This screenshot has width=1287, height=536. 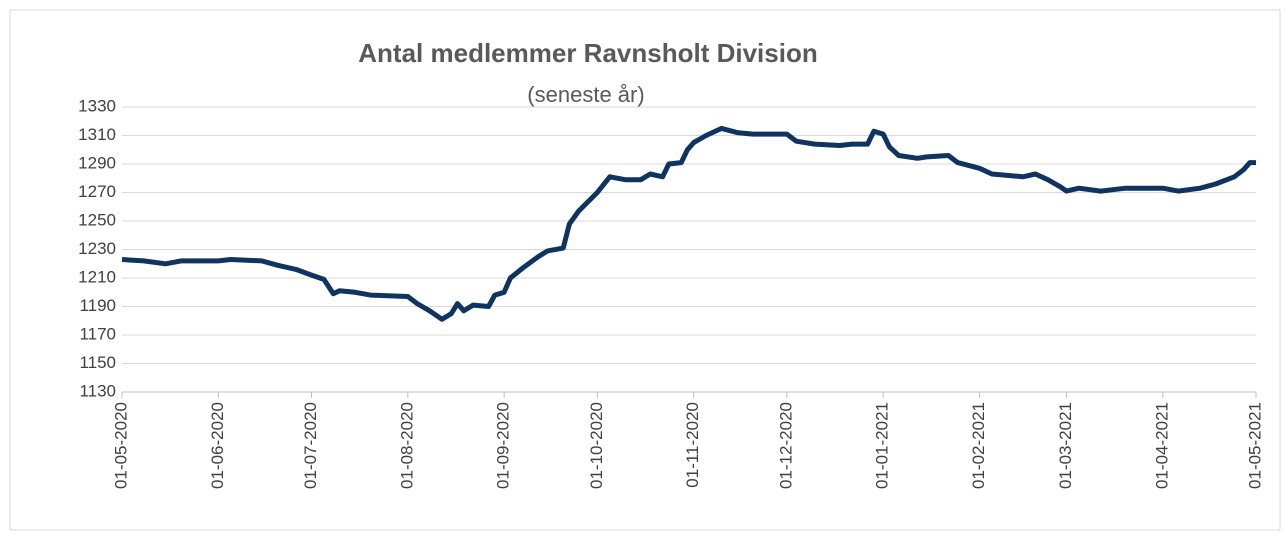 I want to click on x-tick-label: 01-12-2020, so click(x=785, y=445).